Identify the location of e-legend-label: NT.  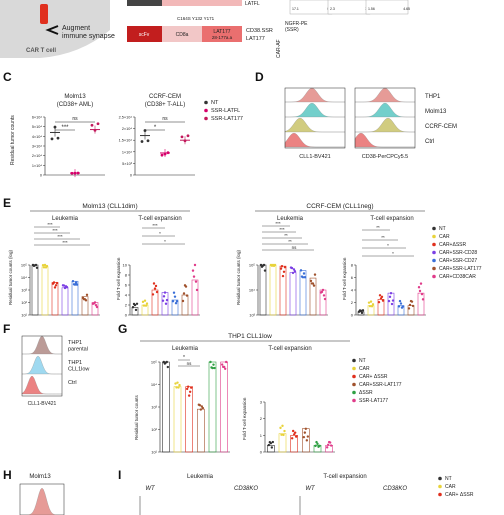
(442, 229).